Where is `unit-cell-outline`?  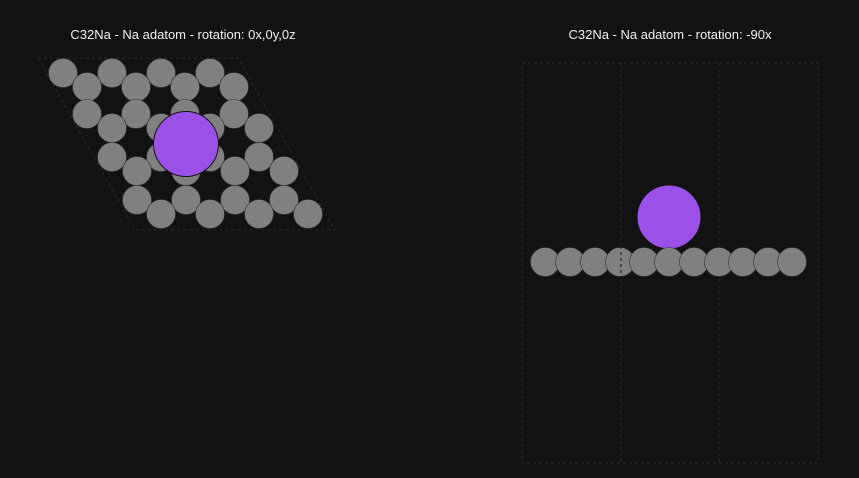 unit-cell-outline is located at coordinates (186, 144).